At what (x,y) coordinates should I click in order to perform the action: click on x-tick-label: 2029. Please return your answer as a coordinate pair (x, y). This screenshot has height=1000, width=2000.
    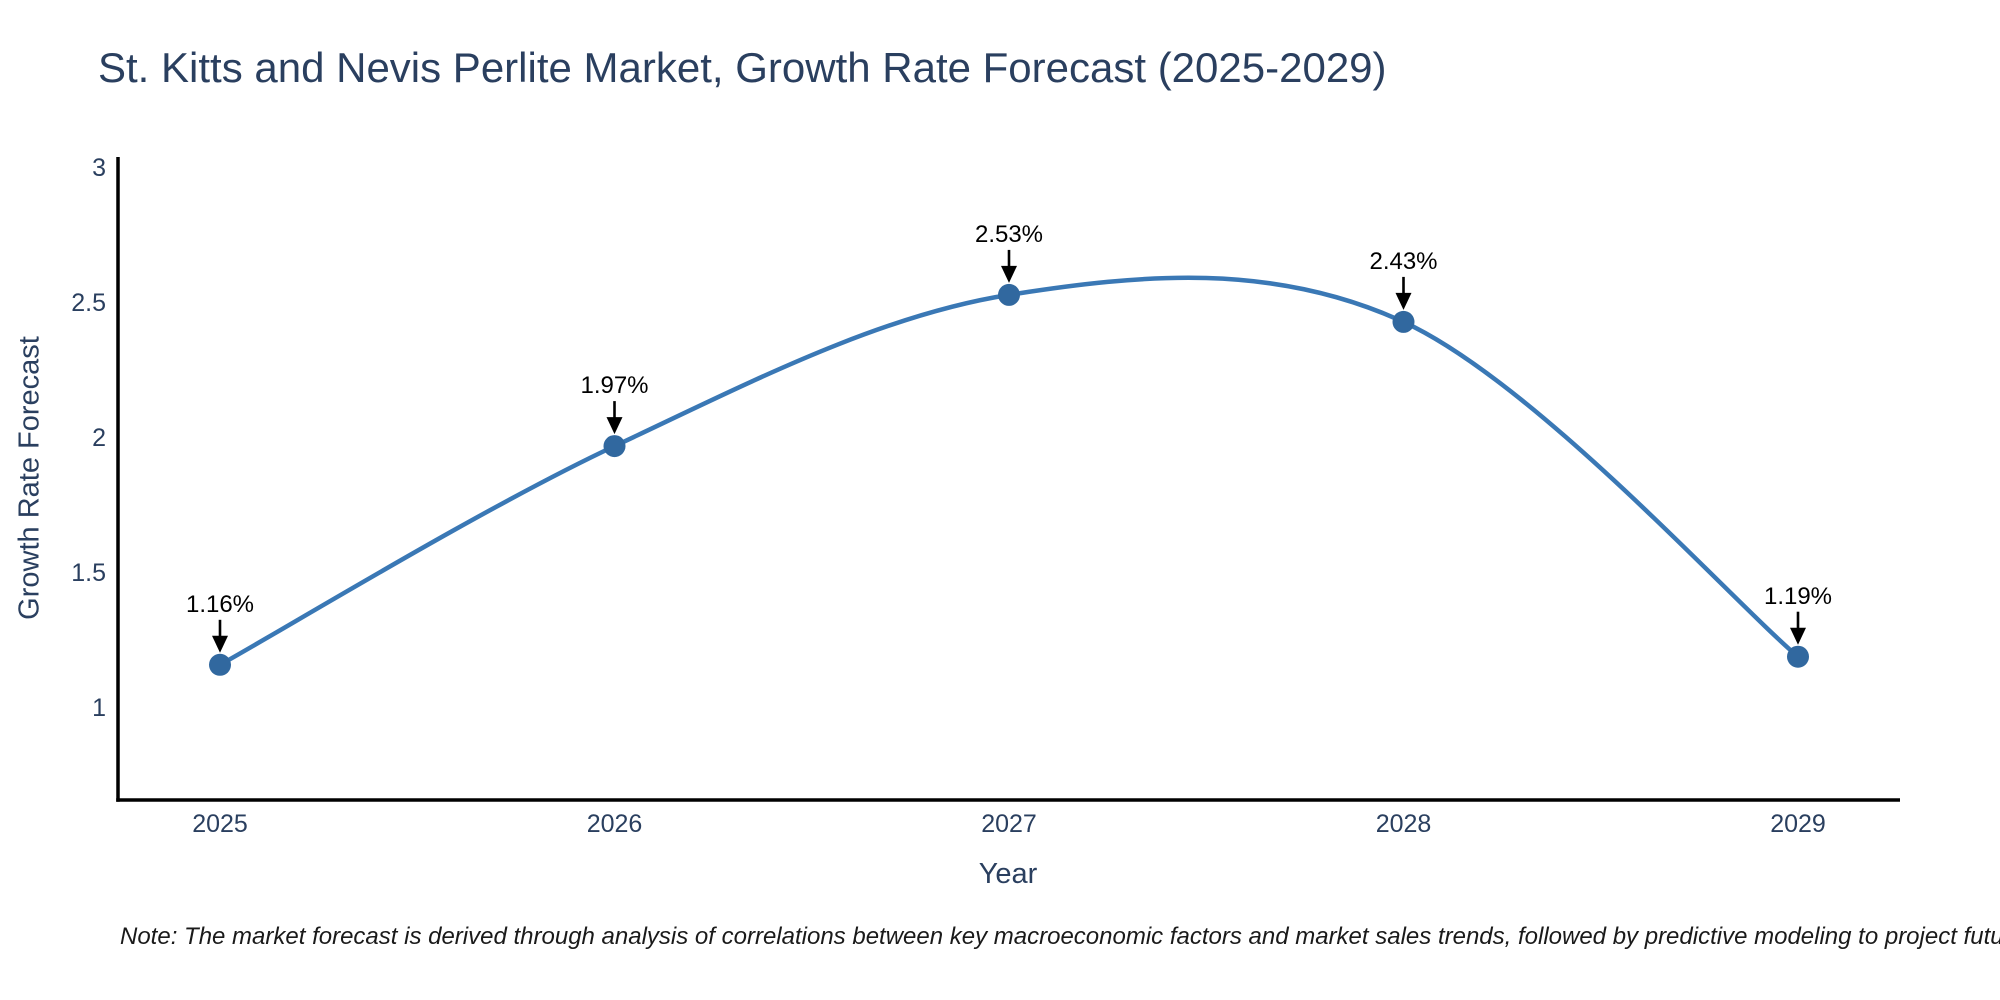
    Looking at the image, I should click on (1798, 824).